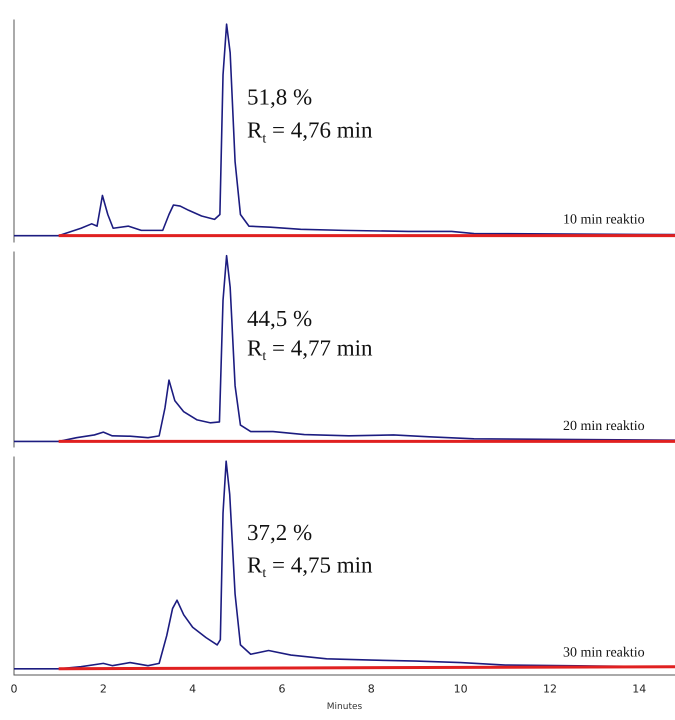 The image size is (675, 720). What do you see at coordinates (604, 220) in the screenshot?
I see `annotation: 10 min reaktio` at bounding box center [604, 220].